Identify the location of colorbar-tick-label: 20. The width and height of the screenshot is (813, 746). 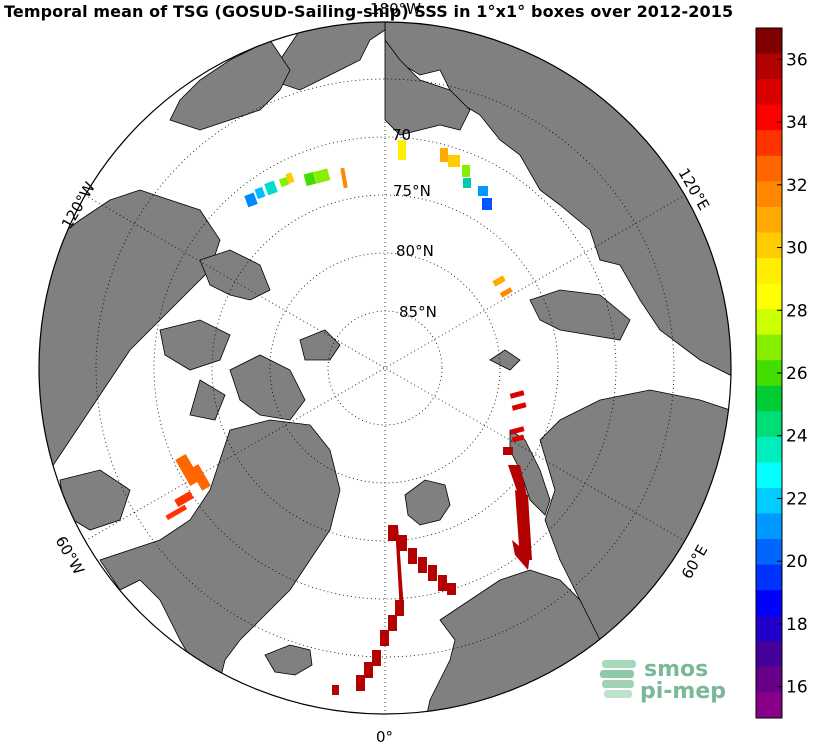
(797, 562).